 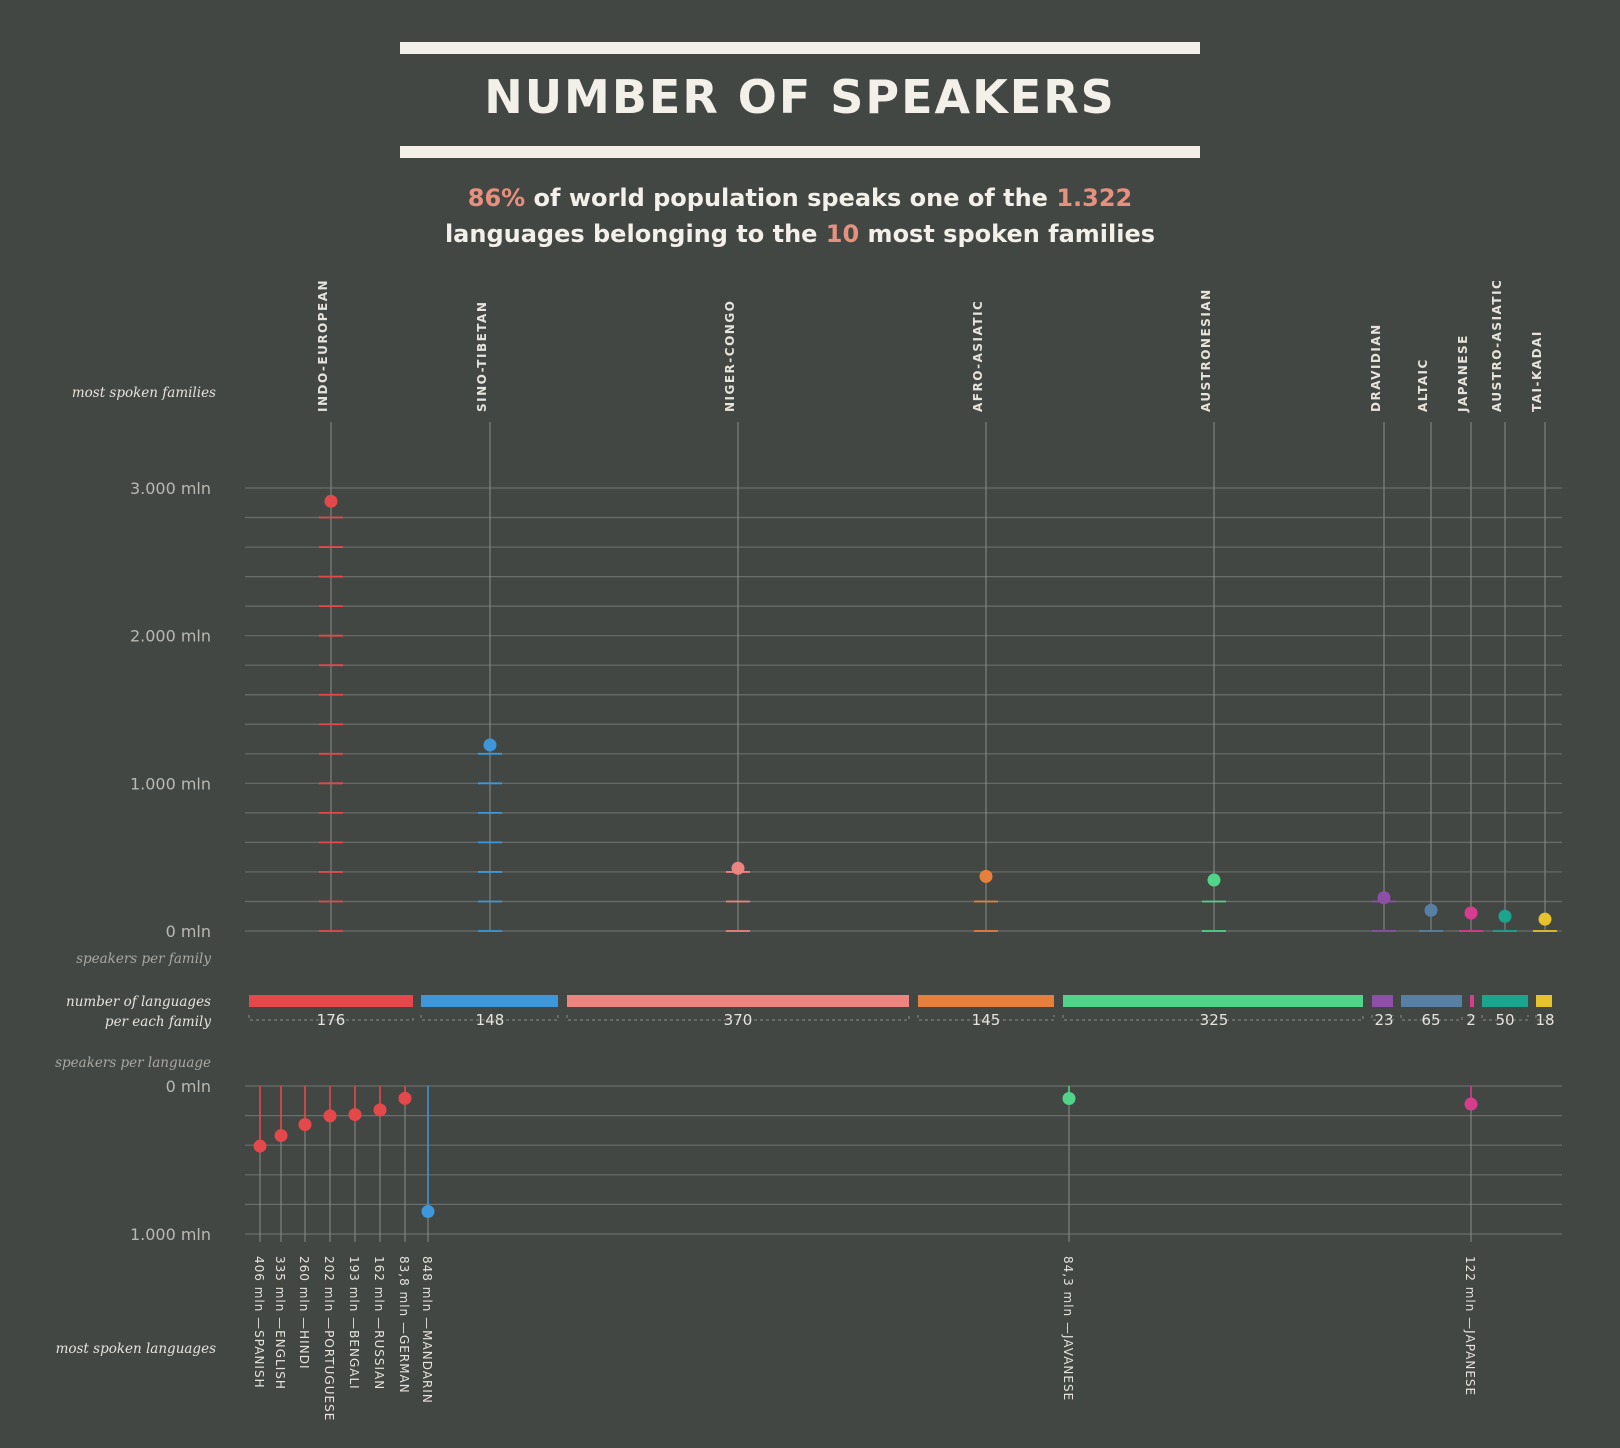 I want to click on subtitle-families-count: 10, so click(x=842, y=234).